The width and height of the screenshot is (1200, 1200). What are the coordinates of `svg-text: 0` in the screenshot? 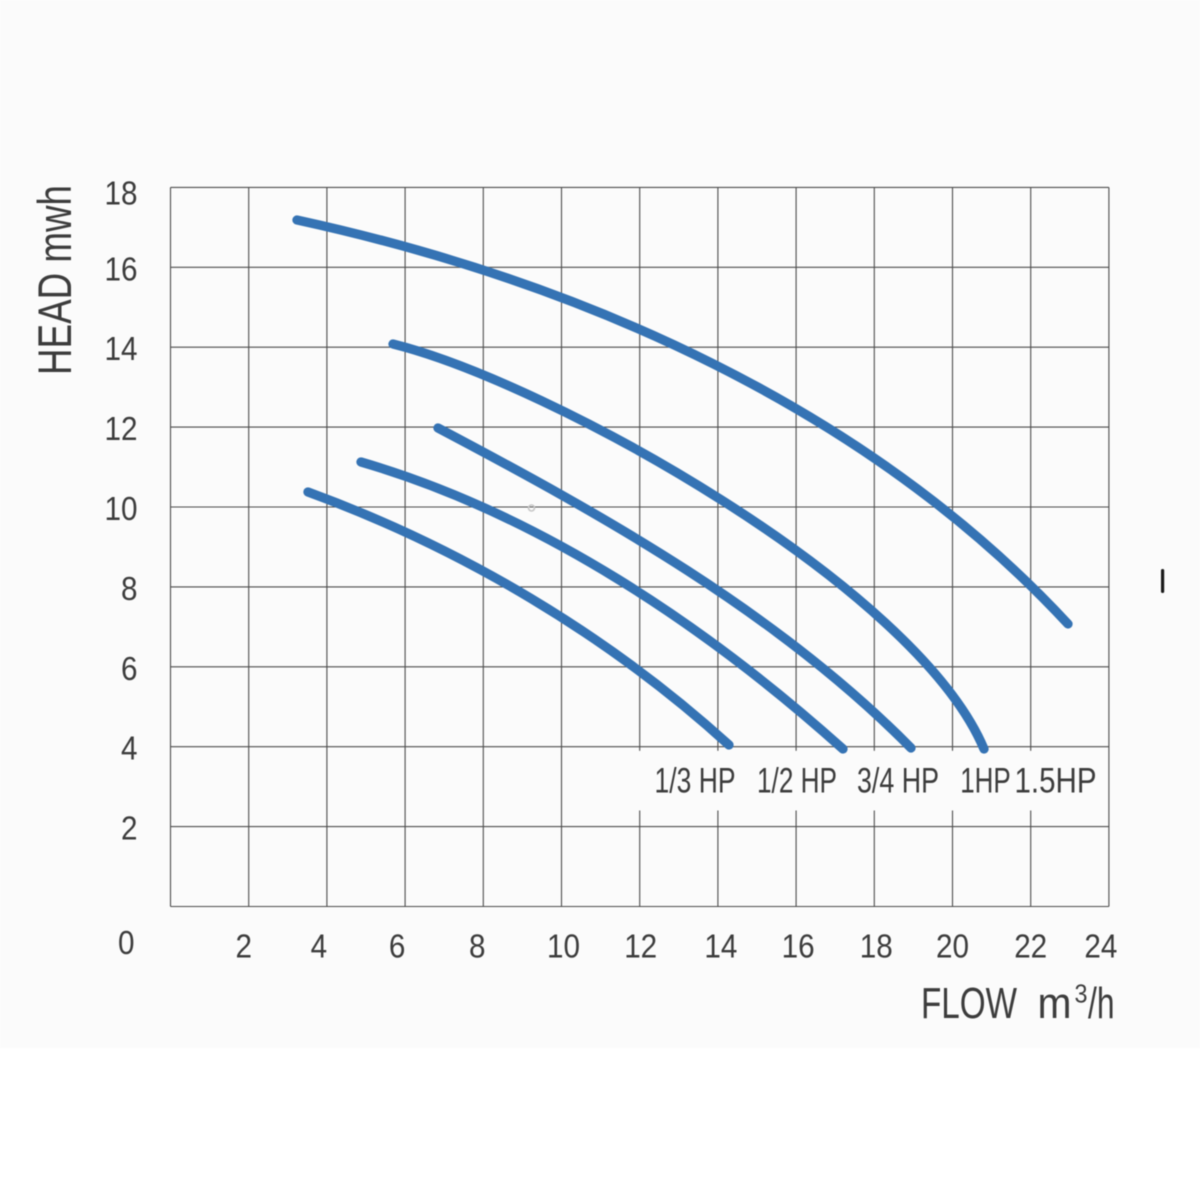 It's located at (126, 943).